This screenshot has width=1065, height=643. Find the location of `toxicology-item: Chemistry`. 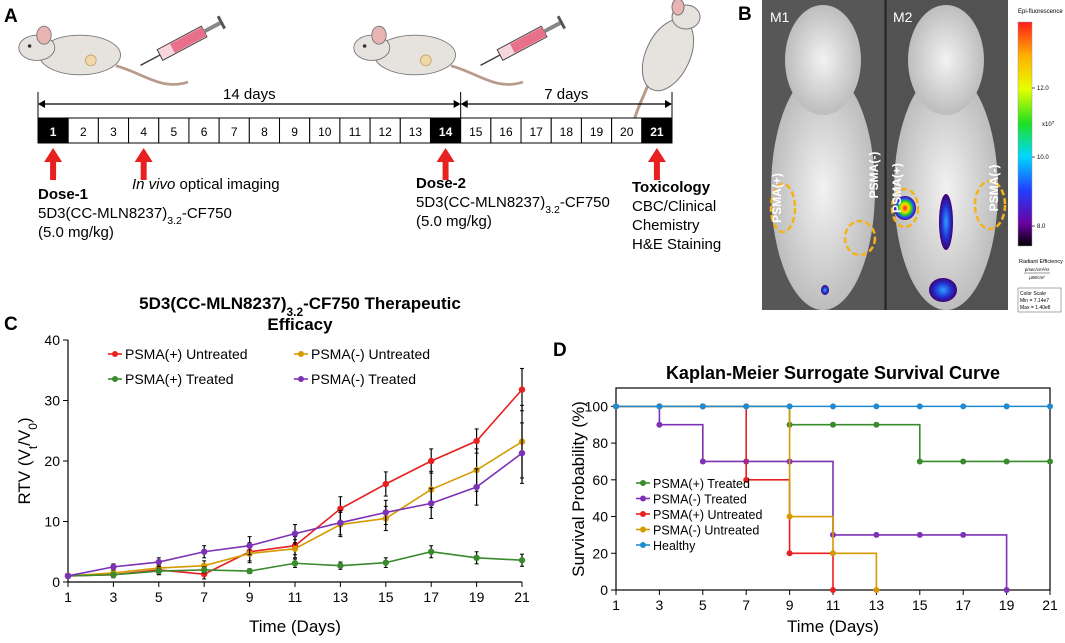

toxicology-item: Chemistry is located at coordinates (666, 225).